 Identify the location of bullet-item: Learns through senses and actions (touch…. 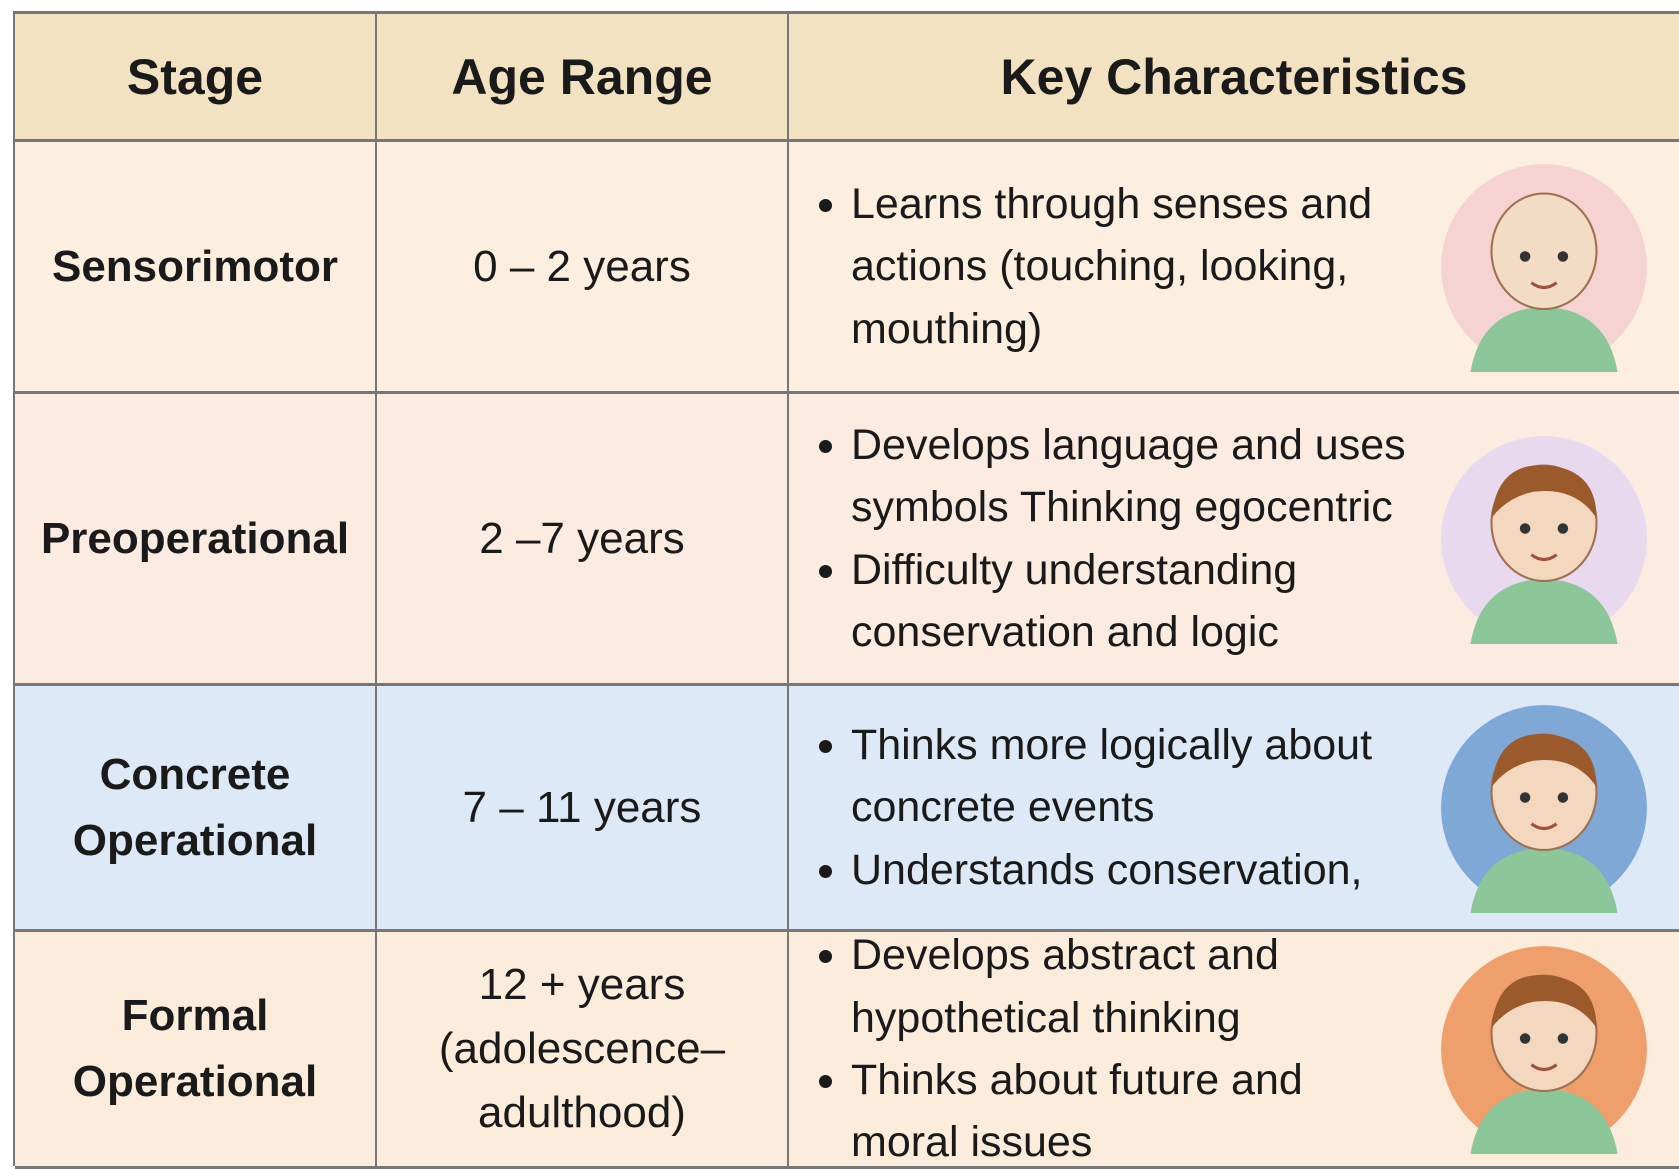
(1135, 266).